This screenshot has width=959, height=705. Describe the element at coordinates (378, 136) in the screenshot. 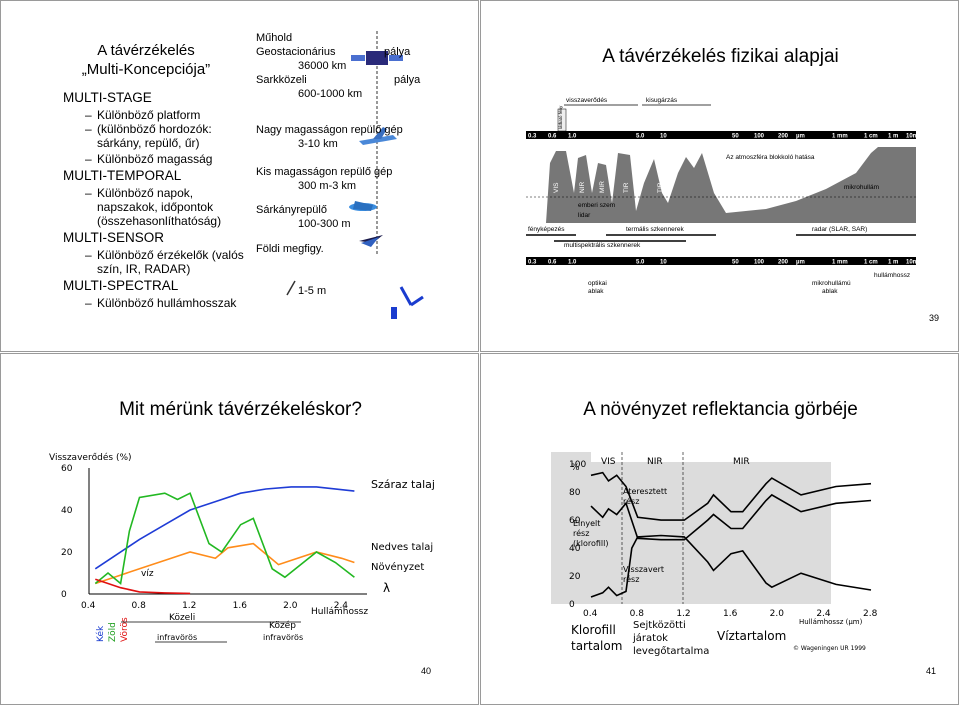

I see `jet-icon` at that location.